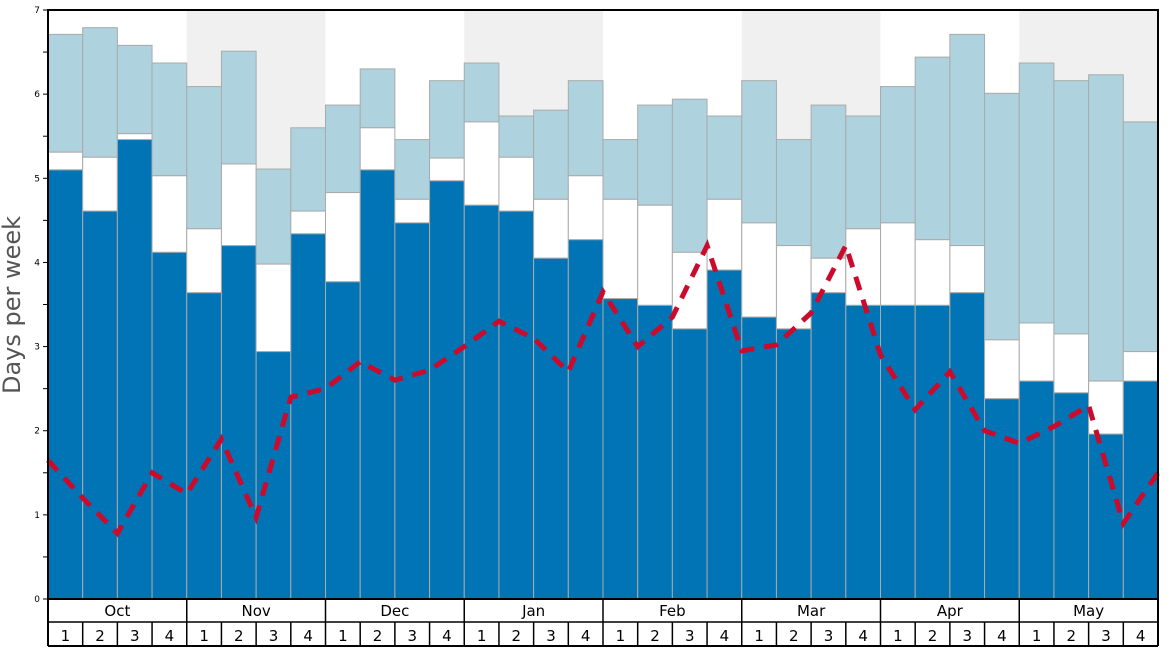 This screenshot has height=652, width=1168. What do you see at coordinates (37, 516) in the screenshot?
I see `y-tick-label: 1` at bounding box center [37, 516].